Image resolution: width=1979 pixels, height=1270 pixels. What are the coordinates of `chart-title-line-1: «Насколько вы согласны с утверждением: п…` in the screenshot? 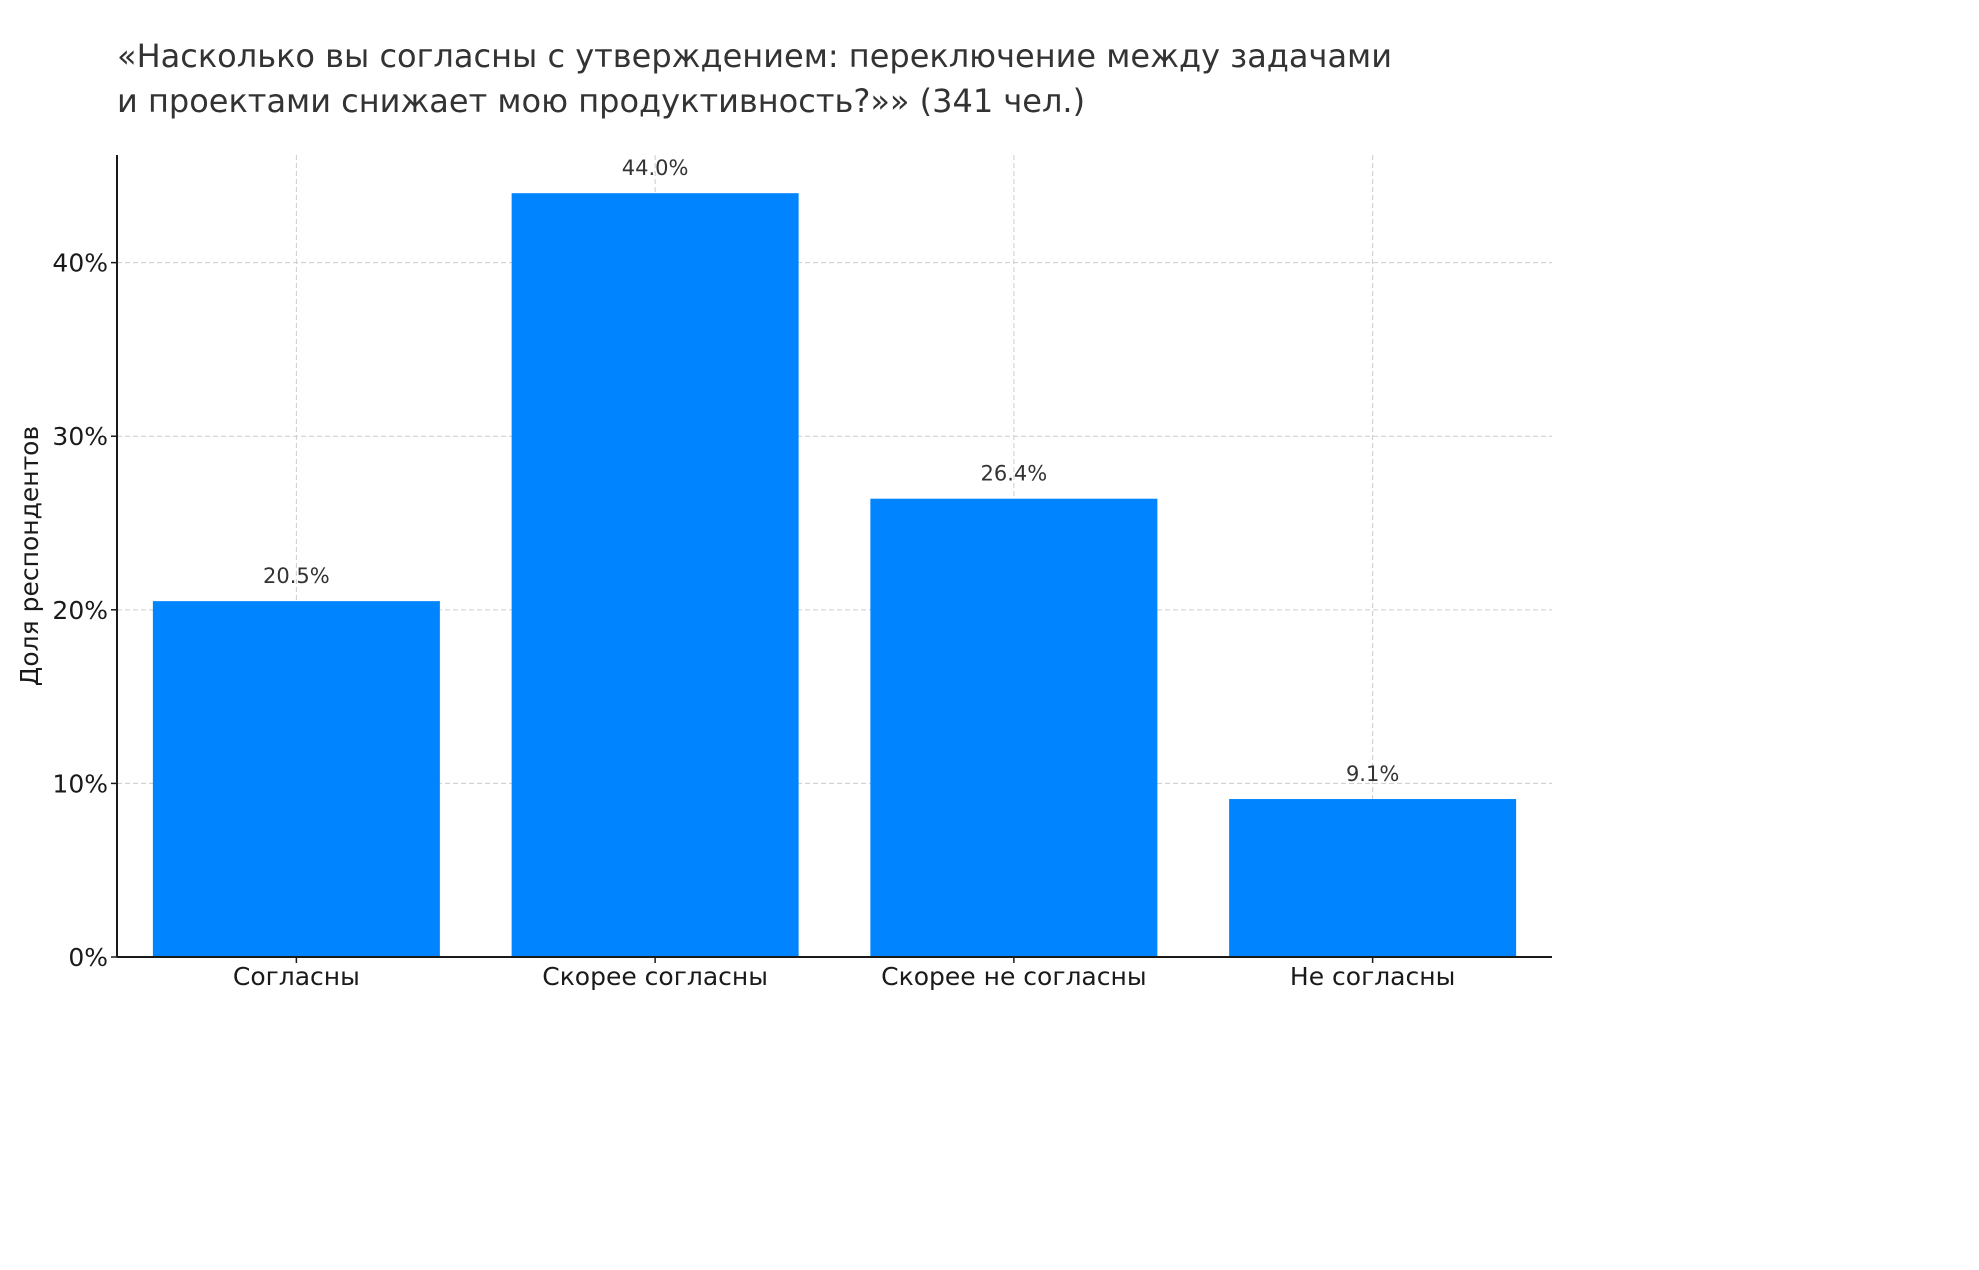 It's located at (754, 56).